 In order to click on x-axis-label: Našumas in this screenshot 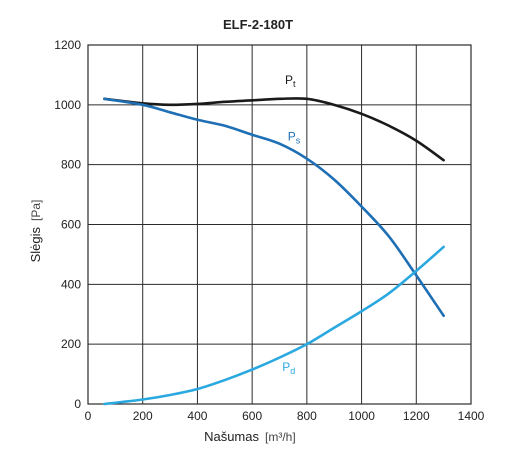, I will do `click(231, 436)`.